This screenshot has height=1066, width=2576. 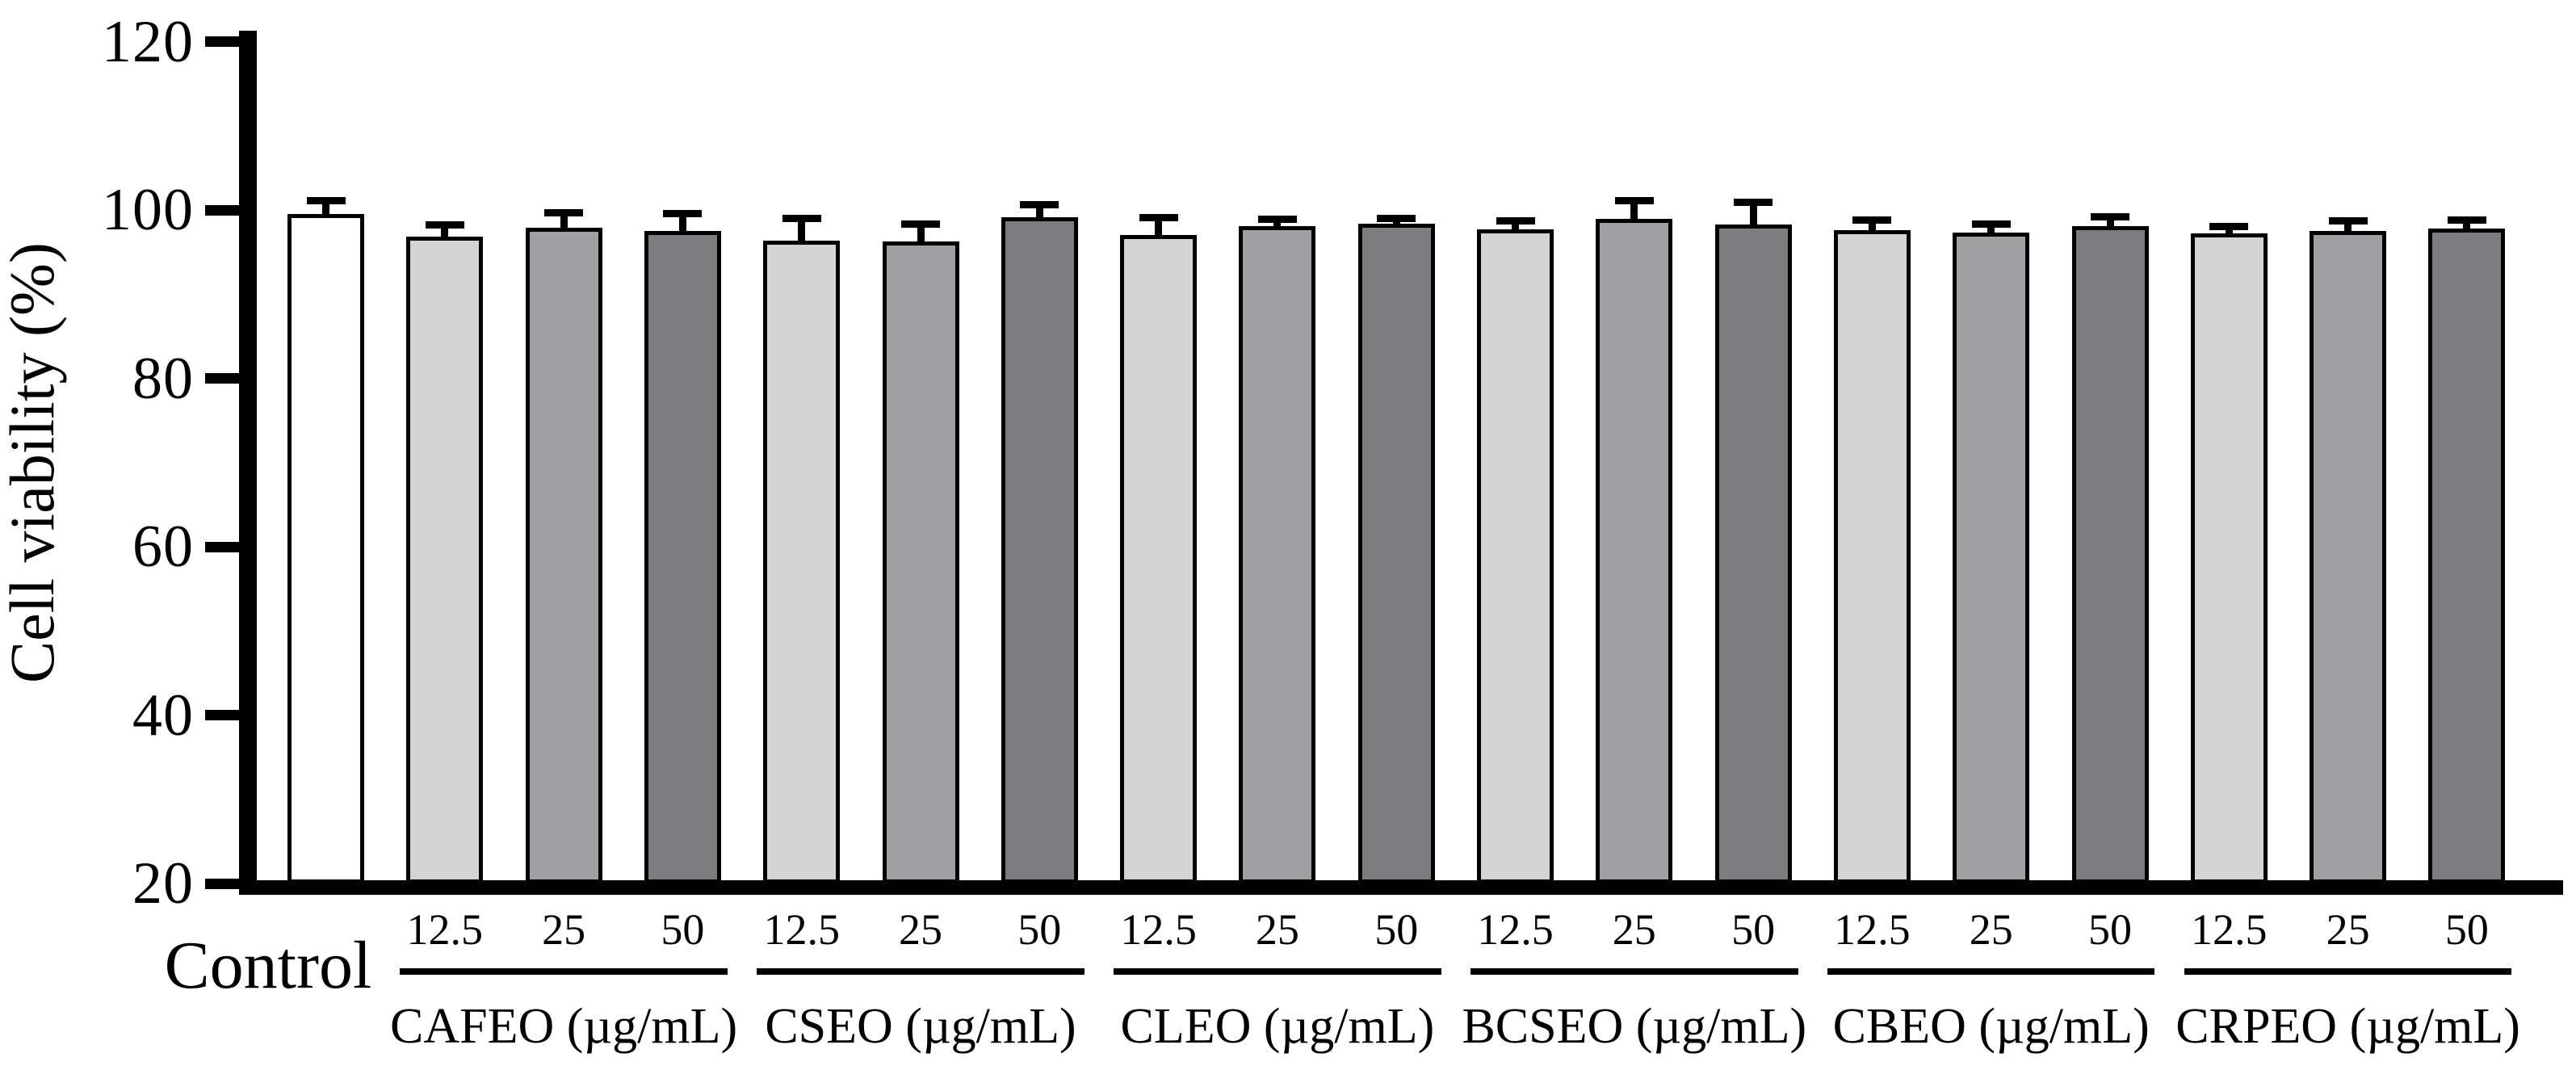 I want to click on group-label: CBEO (µg/mL), so click(x=1991, y=1026).